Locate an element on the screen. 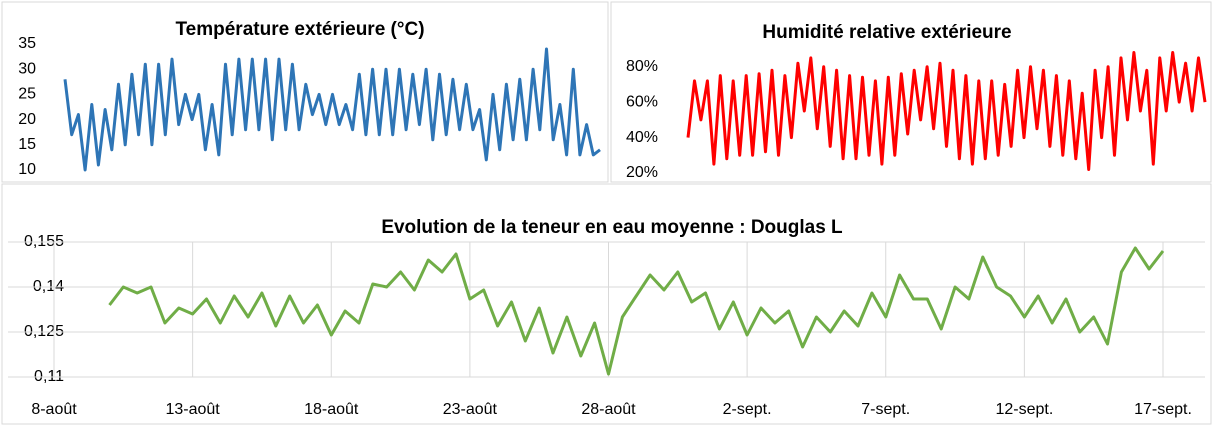 Image resolution: width=1213 pixels, height=431 pixels. y-tick-label: 35 is located at coordinates (27, 43).